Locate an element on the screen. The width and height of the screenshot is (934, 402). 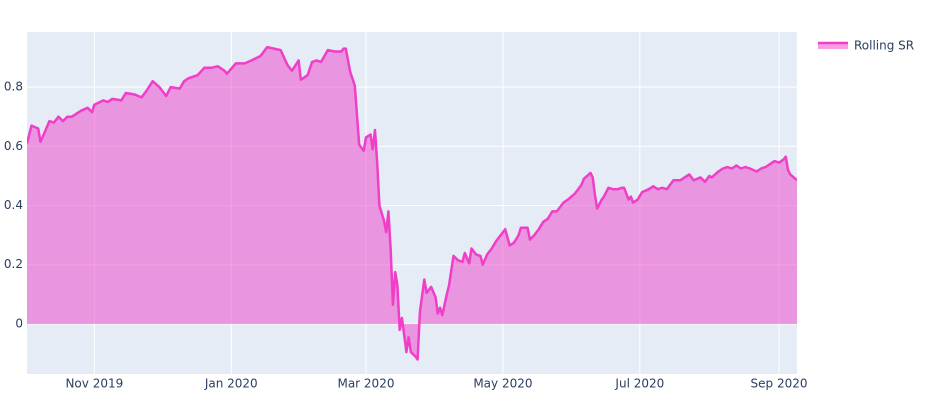
y-tick-label: 0.4 is located at coordinates (13, 205).